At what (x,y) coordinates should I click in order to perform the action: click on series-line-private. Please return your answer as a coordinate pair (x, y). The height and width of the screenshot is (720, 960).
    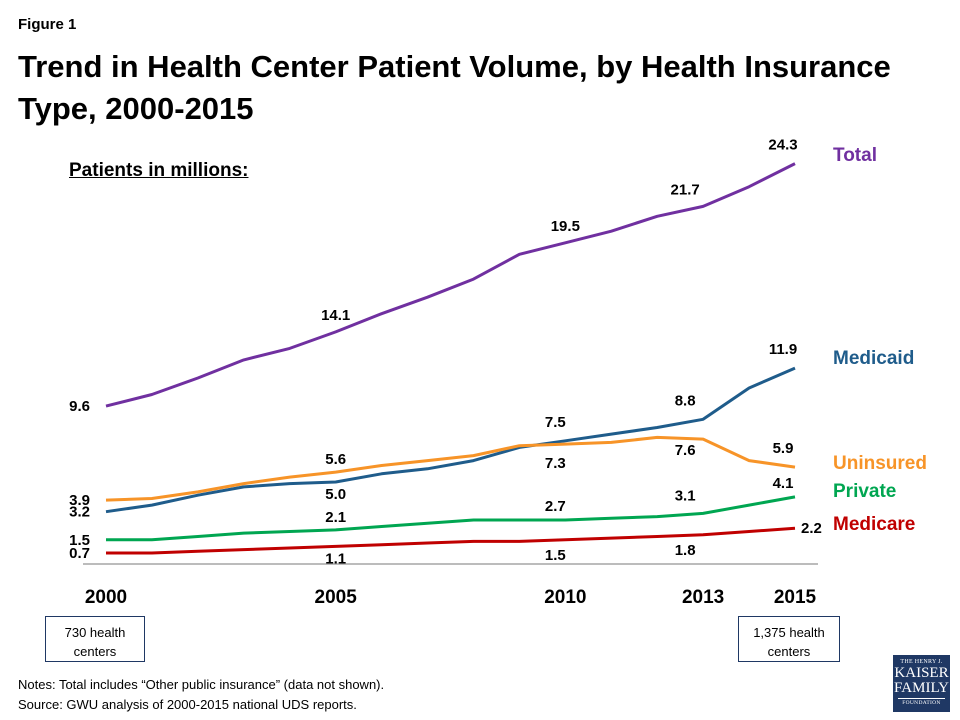
    Looking at the image, I should click on (451, 518).